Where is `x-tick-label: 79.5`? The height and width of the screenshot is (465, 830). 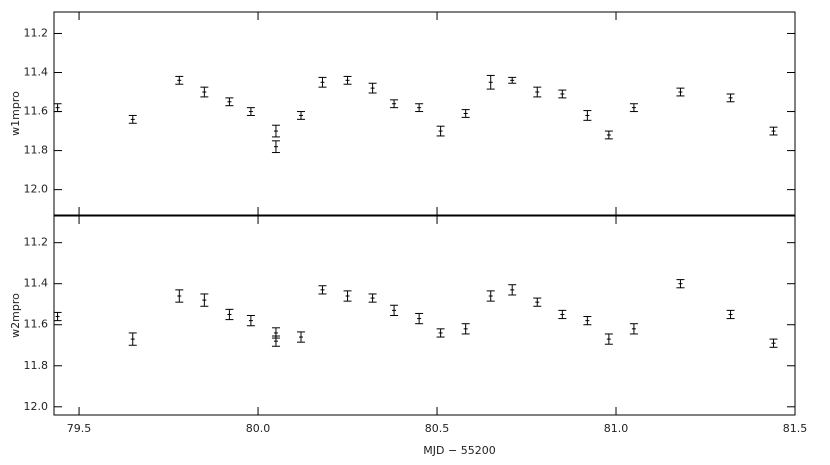 x-tick-label: 79.5 is located at coordinates (79, 428).